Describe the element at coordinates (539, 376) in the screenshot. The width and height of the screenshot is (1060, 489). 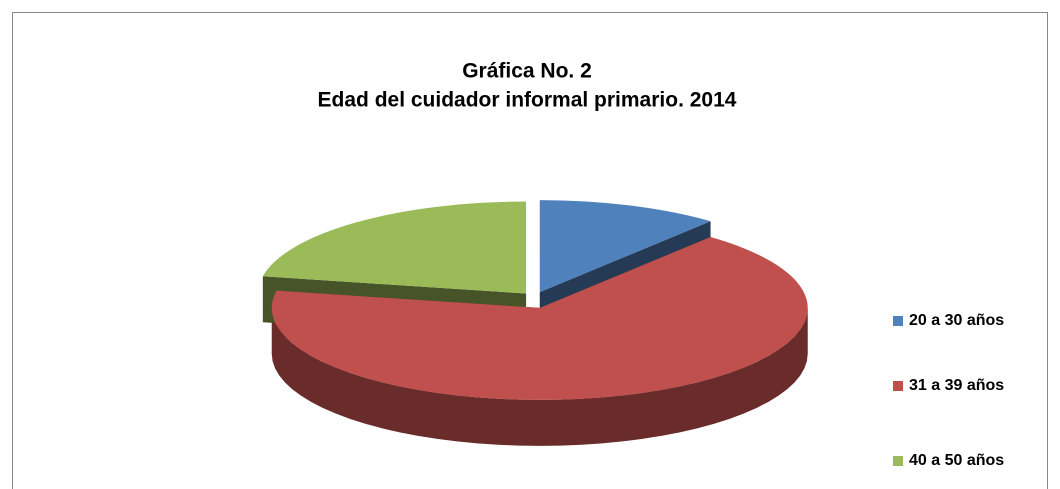
I see `slice-wall` at that location.